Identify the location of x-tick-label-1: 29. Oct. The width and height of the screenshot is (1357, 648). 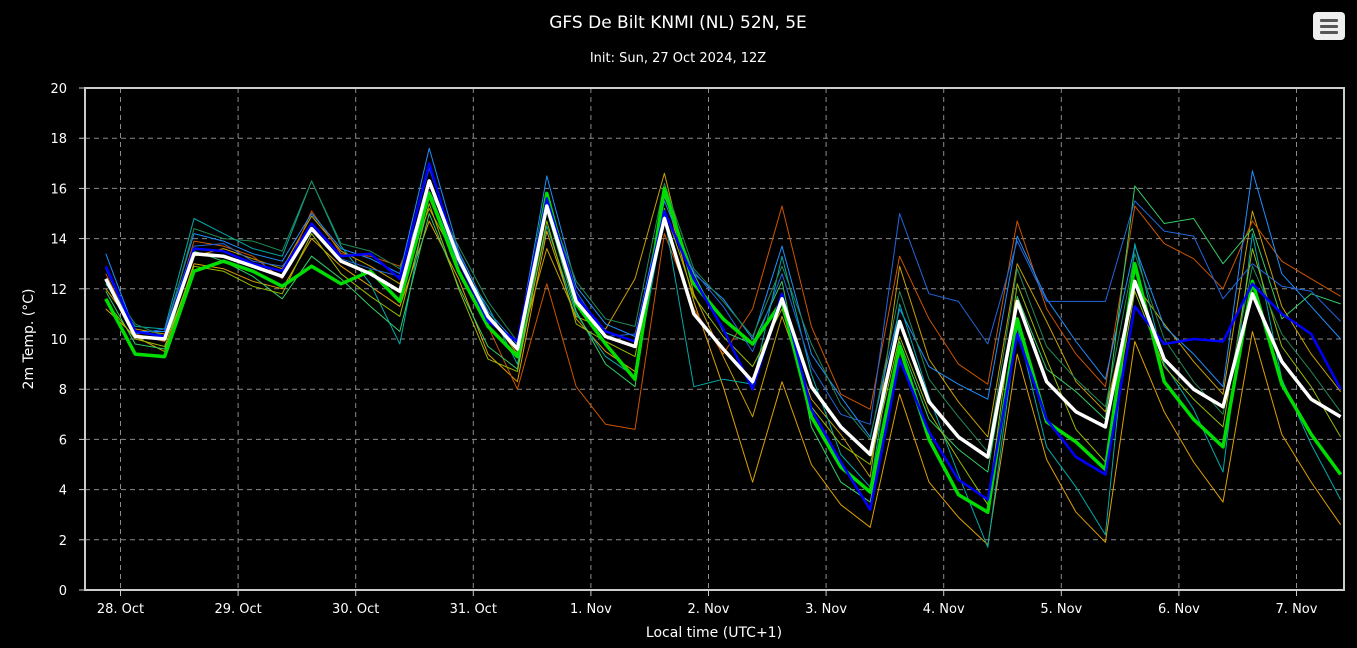
(237, 609).